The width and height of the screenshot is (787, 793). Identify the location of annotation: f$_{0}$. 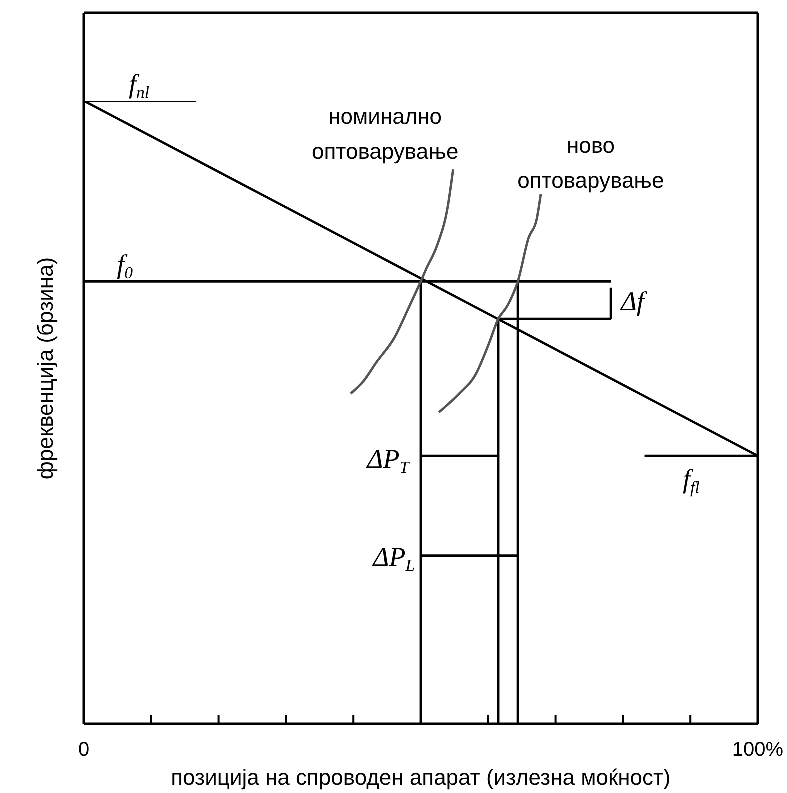
(125, 266).